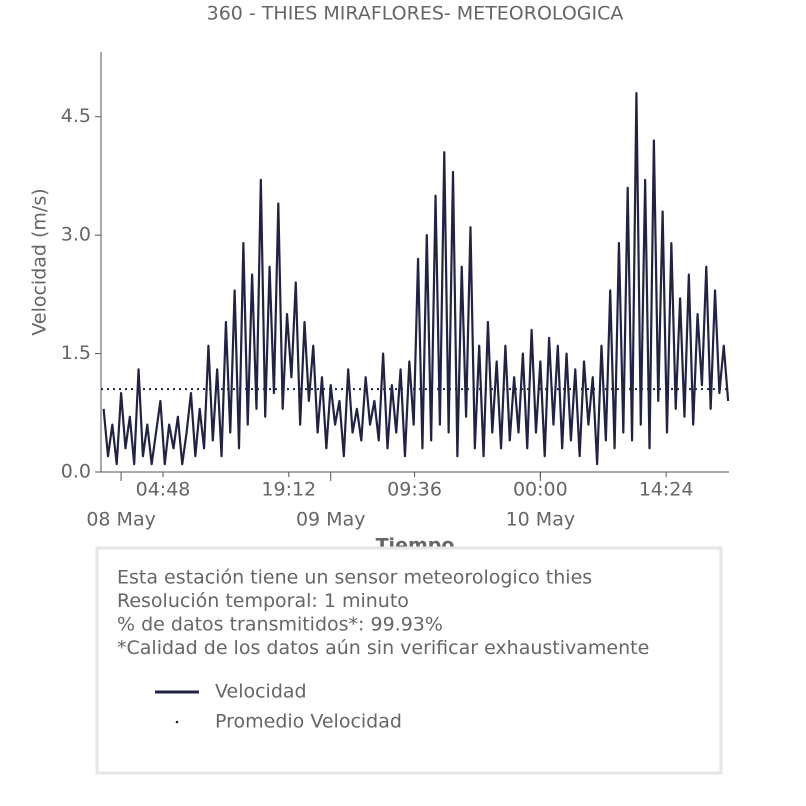 The image size is (806, 806). I want to click on y-tick-label: 4.5, so click(76, 116).